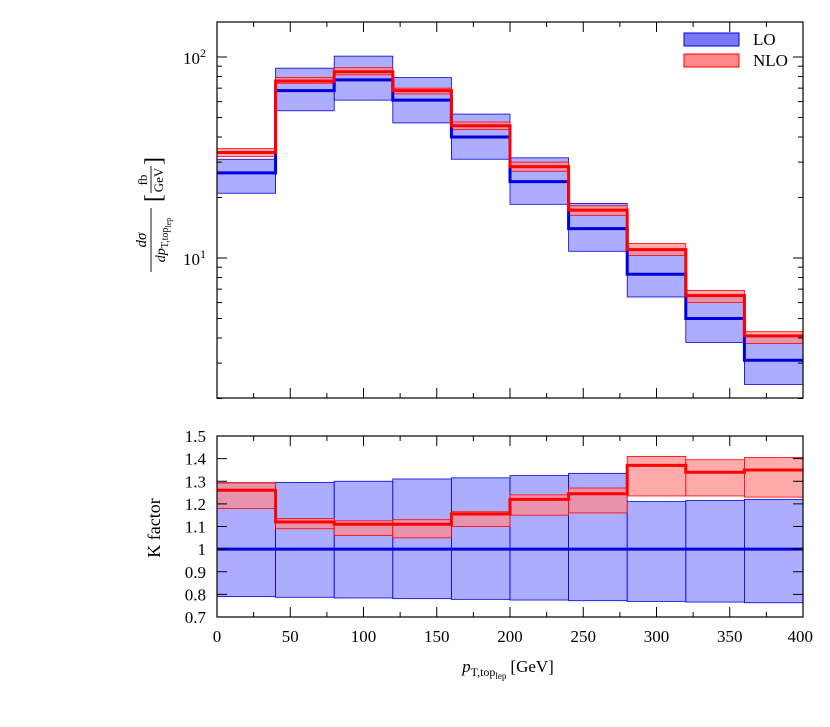 This screenshot has height=727, width=830. I want to click on bottom-panel-ytick-labels: 1.5 1.4 1.3 1.2 1.1 1 0.9 0.8 0.7, so click(196, 527).